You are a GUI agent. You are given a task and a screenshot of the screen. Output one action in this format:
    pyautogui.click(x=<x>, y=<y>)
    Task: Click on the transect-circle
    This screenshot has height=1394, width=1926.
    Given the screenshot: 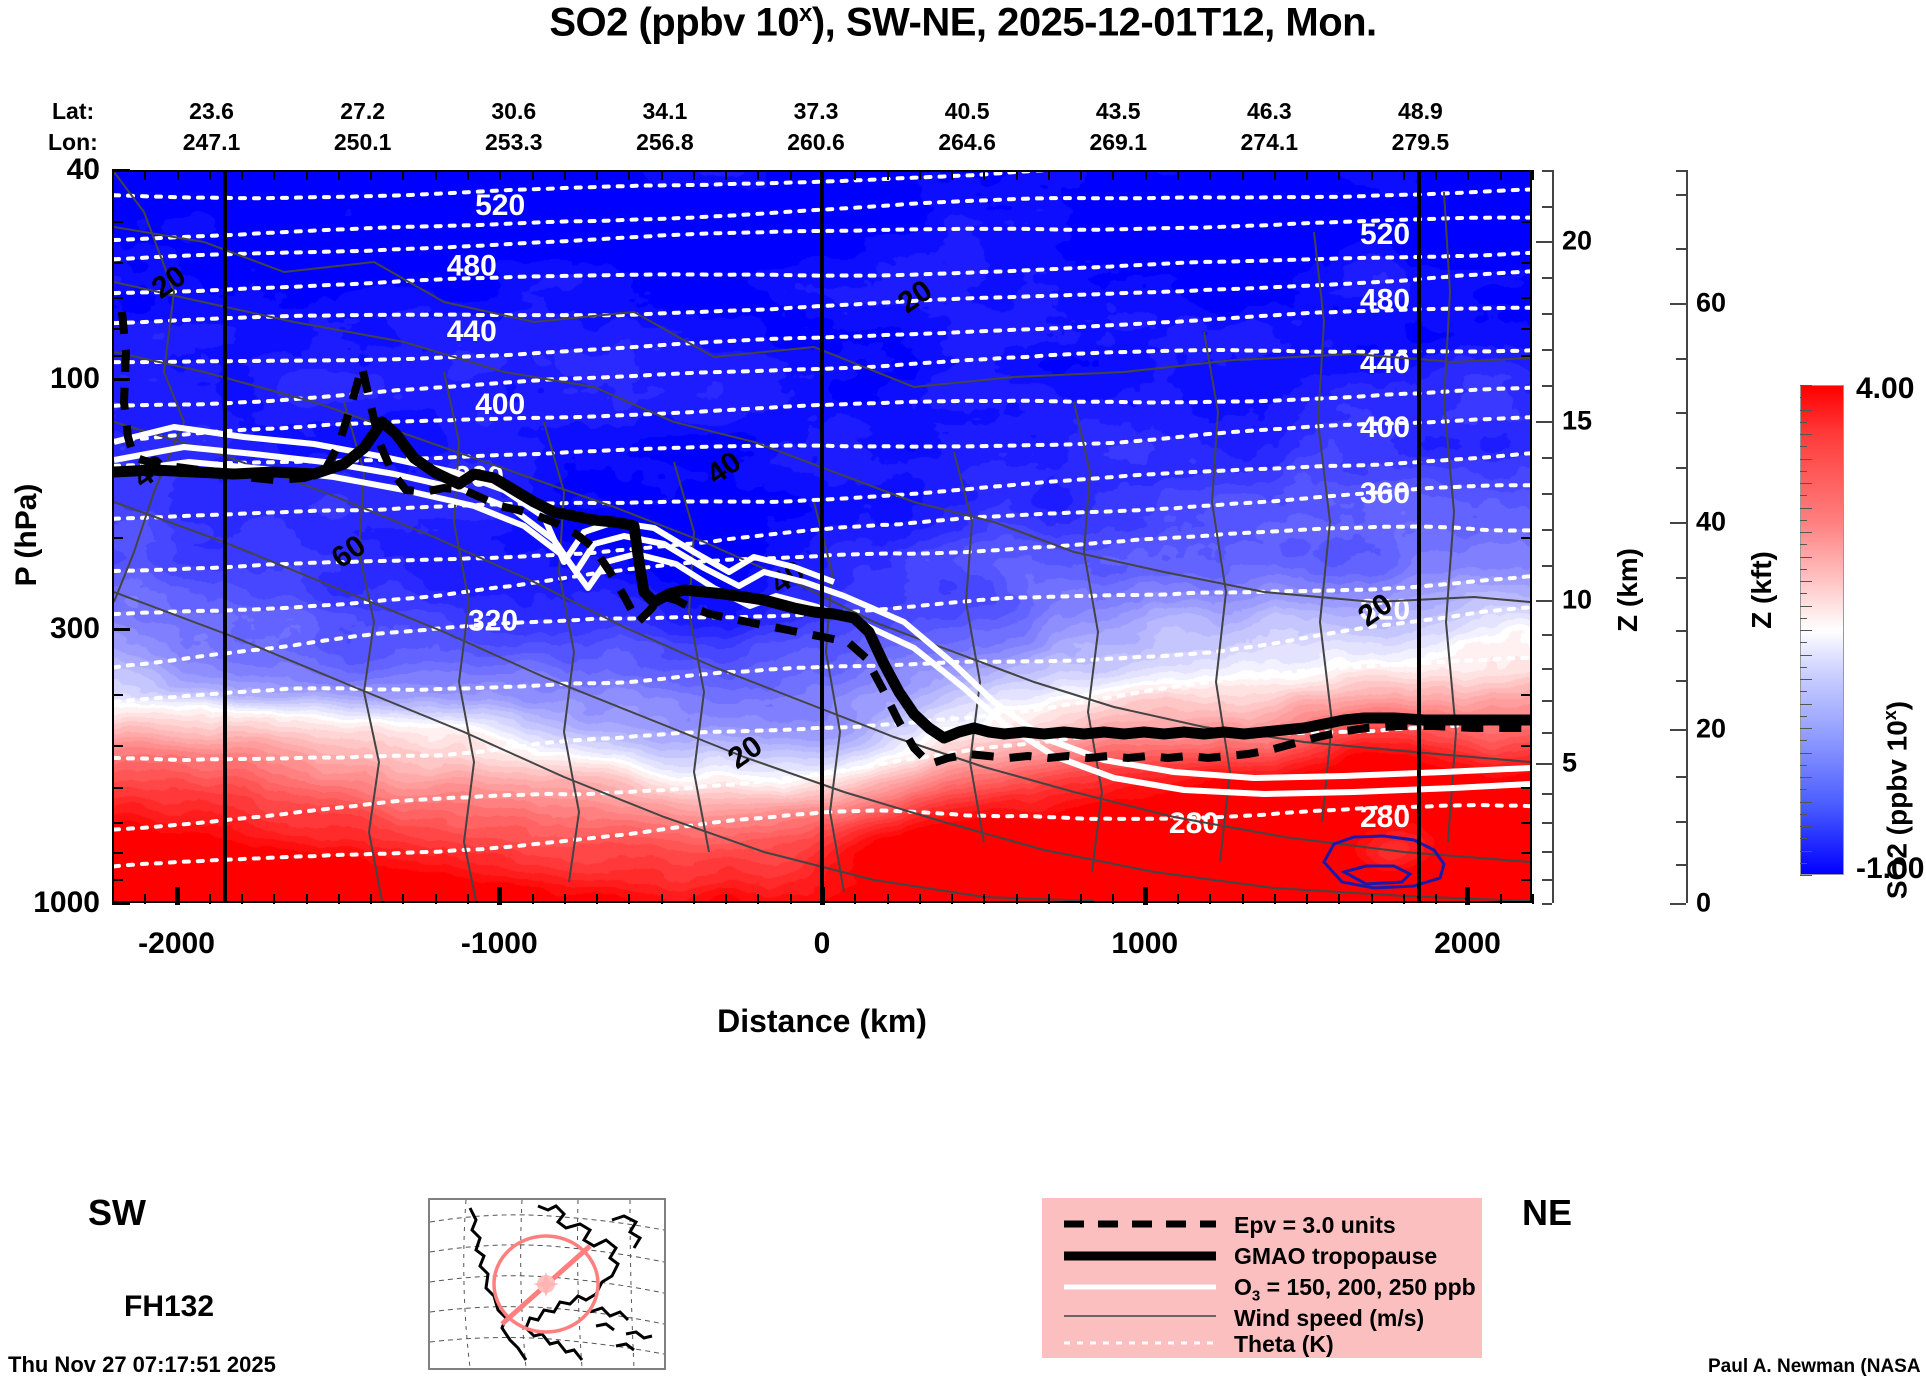 What is the action you would take?
    pyautogui.click(x=546, y=1284)
    